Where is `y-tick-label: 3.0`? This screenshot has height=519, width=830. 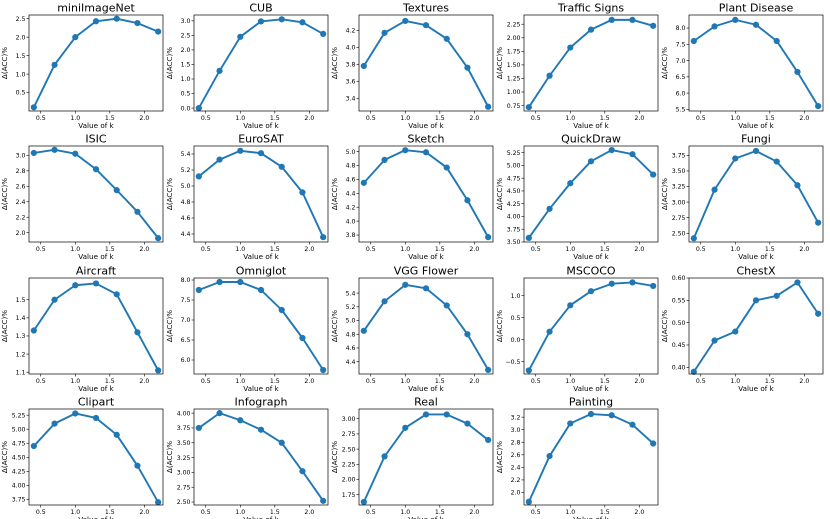 y-tick-label: 3.0 is located at coordinates (186, 21).